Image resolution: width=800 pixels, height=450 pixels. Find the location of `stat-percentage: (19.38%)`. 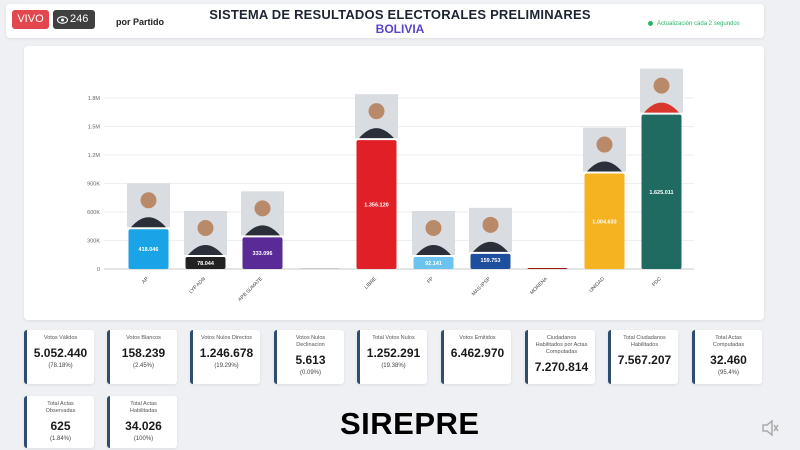

stat-percentage: (19.38%) is located at coordinates (393, 366).